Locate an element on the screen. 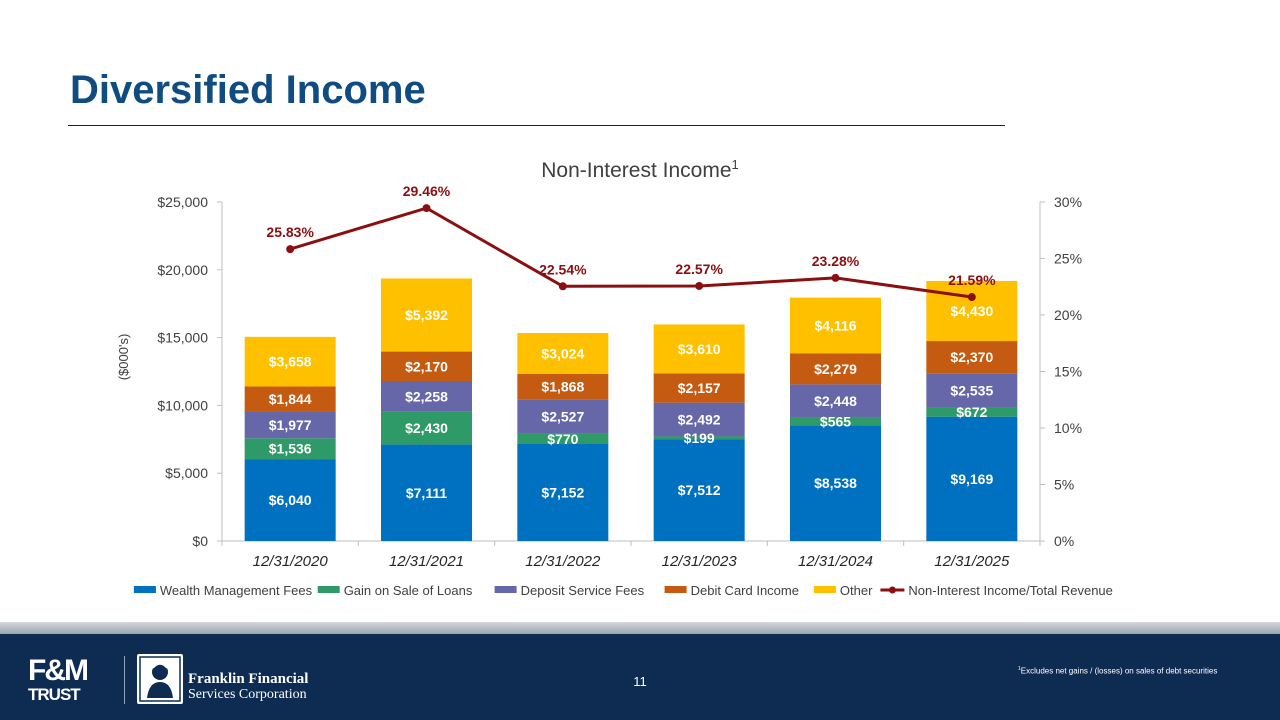  bar-data-label: $2,535 is located at coordinates (971, 390).